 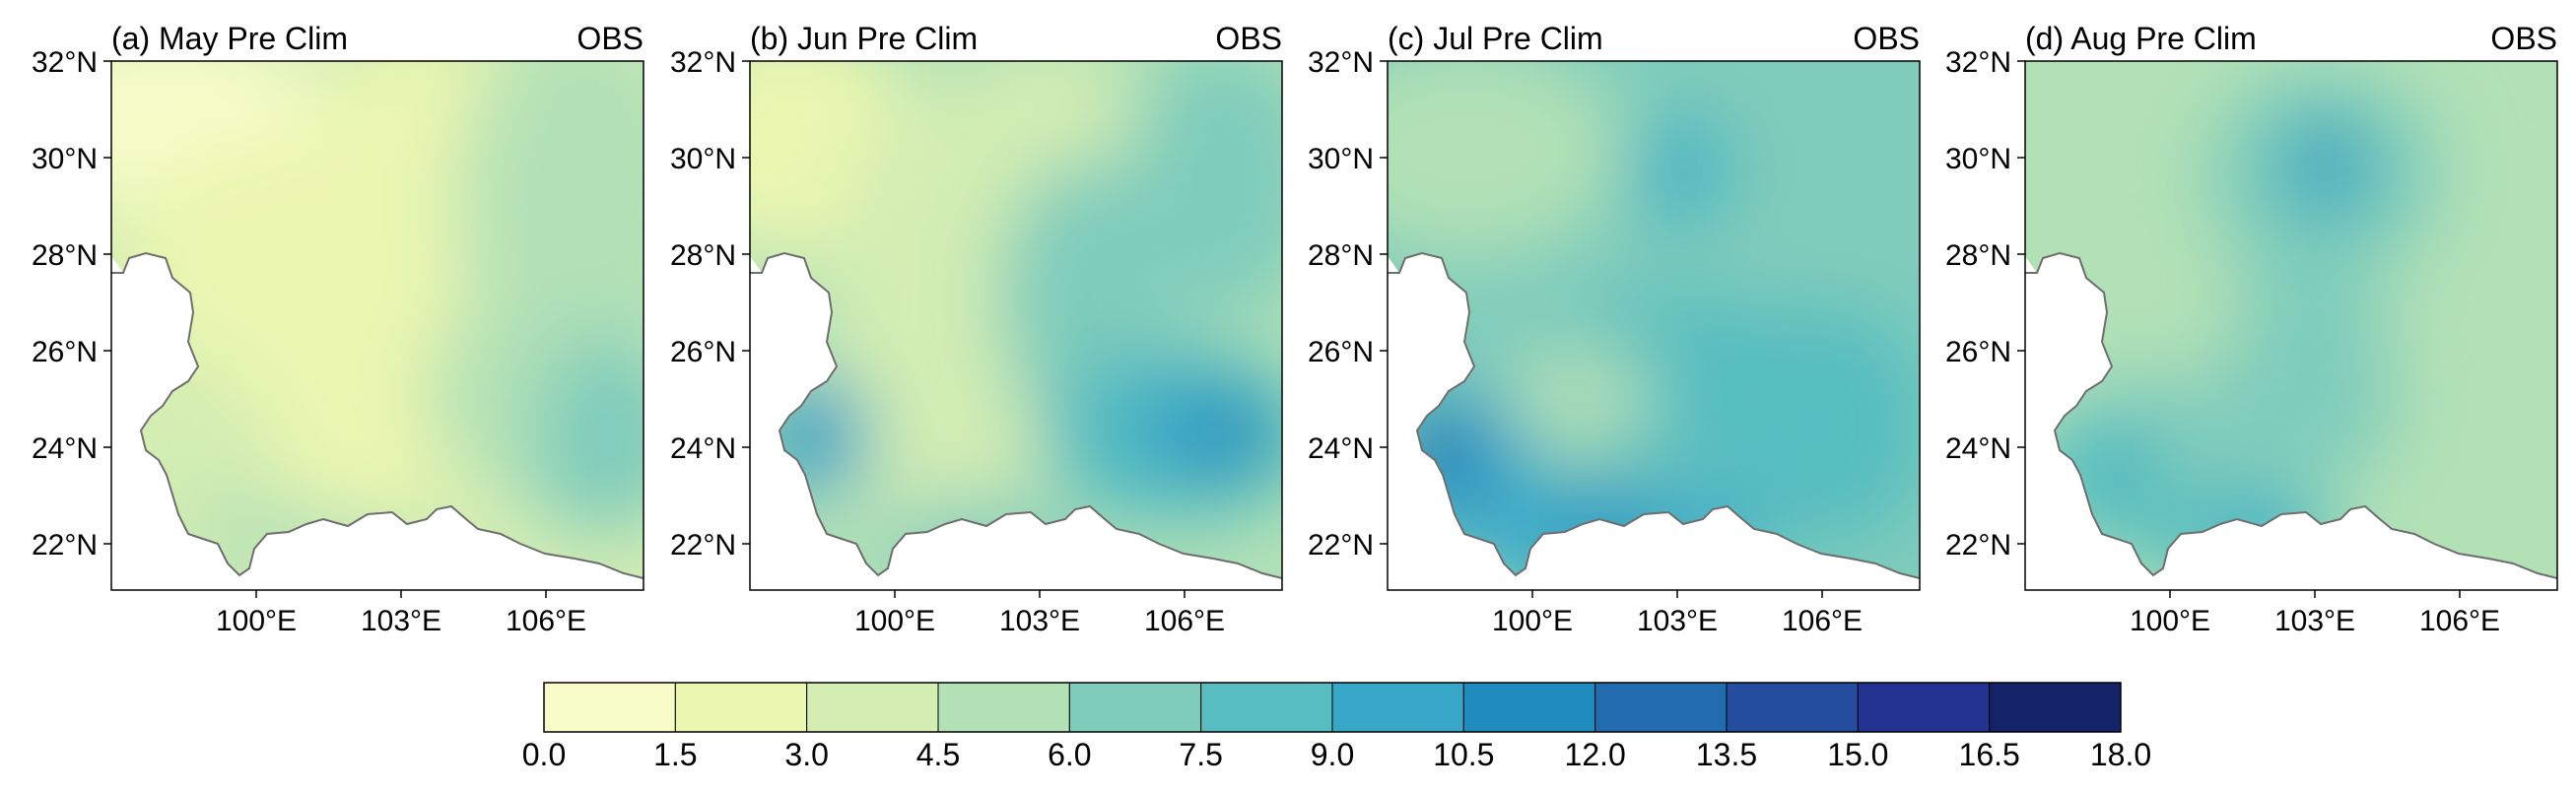 I want to click on colorbar-tick-label: 18.0, so click(x=2120, y=755).